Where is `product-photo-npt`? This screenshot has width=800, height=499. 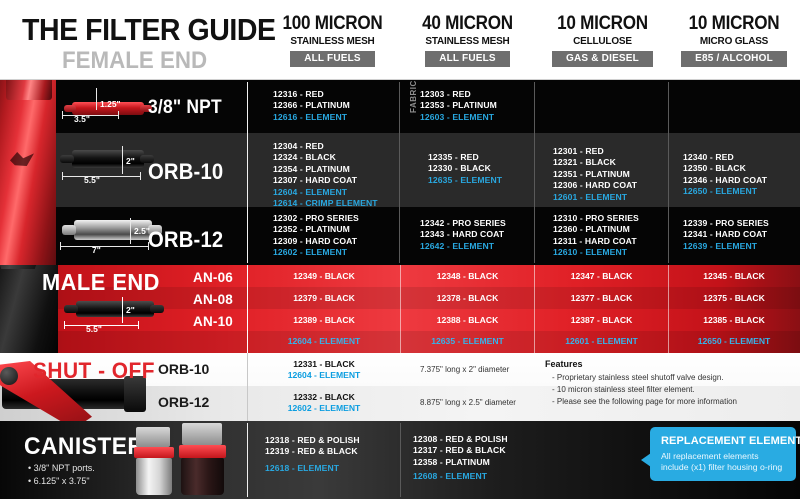
product-photo-npt is located at coordinates (122, 108).